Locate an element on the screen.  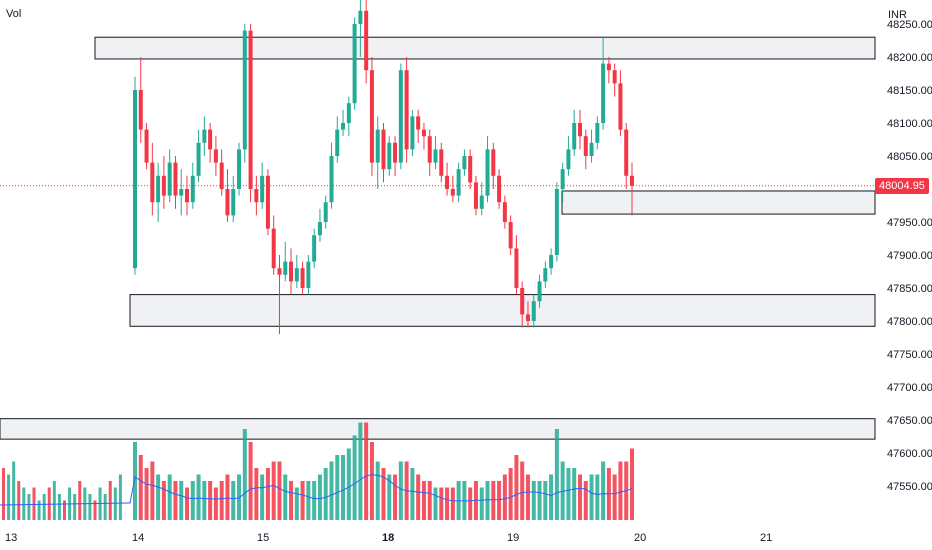
time-tick-label: 20 is located at coordinates (640, 538).